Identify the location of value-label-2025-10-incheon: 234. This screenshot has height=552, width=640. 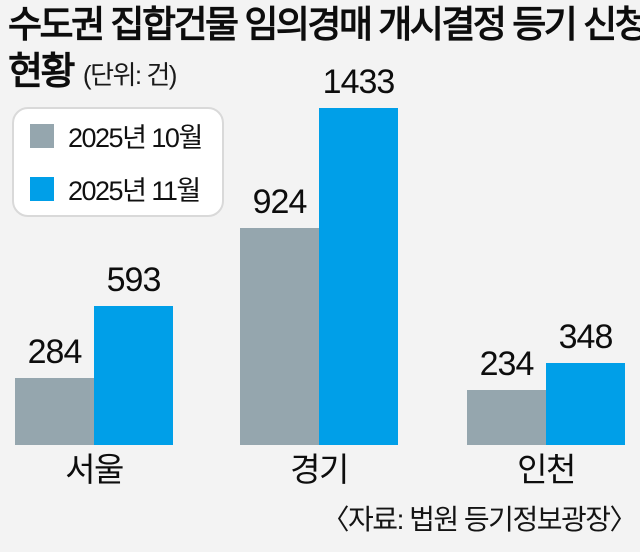
(507, 364).